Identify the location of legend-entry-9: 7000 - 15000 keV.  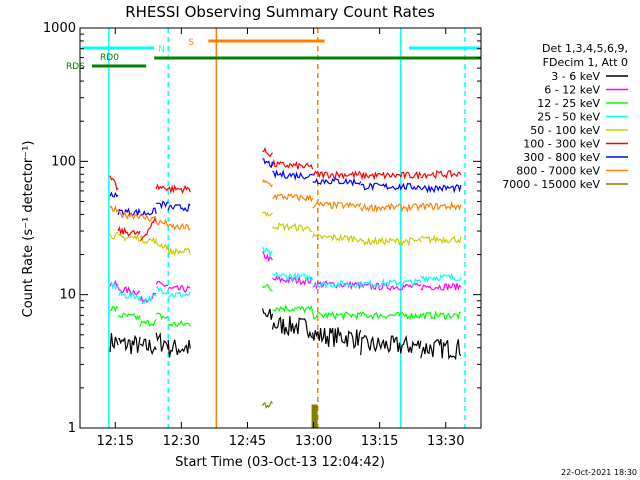
(551, 184).